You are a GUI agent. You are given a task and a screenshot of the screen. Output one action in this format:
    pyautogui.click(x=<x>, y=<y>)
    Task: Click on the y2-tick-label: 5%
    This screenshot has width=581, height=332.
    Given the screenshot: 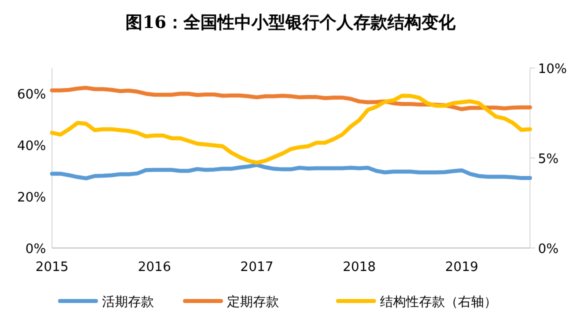 What is the action you would take?
    pyautogui.click(x=548, y=159)
    